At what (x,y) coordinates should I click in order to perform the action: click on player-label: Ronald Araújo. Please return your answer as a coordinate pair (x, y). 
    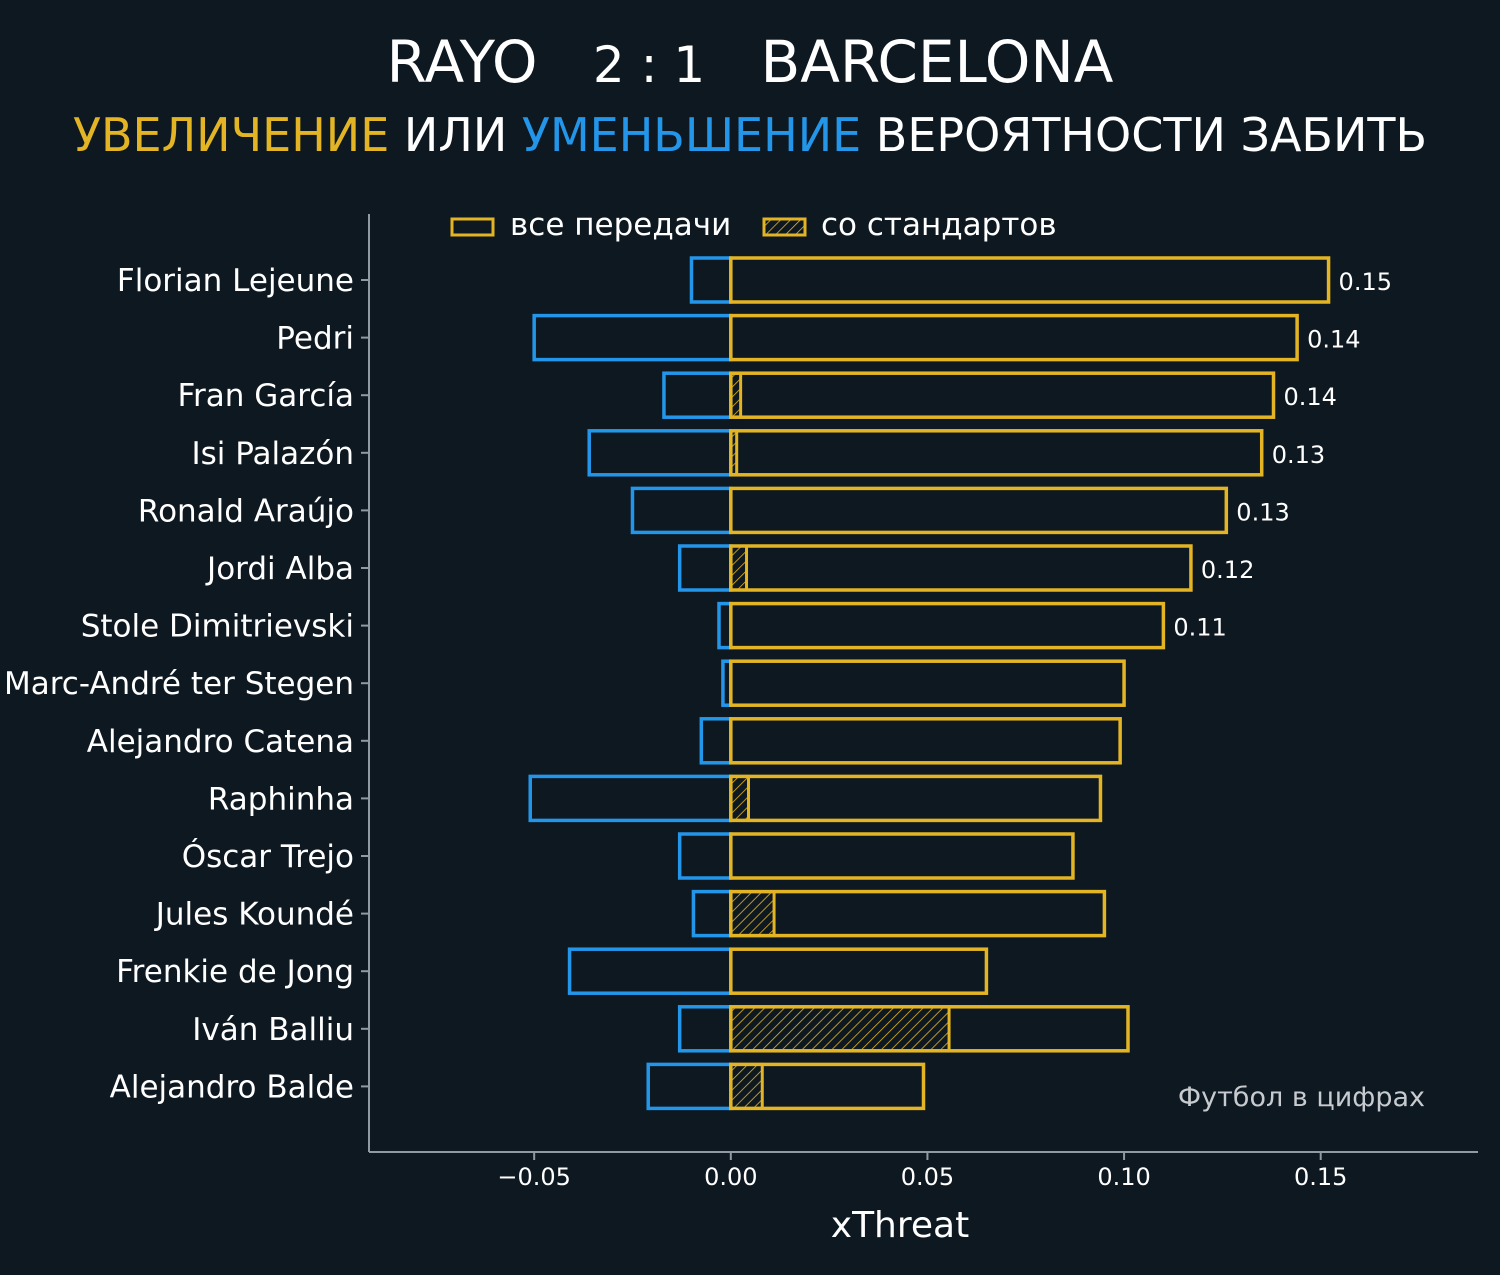
    Looking at the image, I should click on (246, 511).